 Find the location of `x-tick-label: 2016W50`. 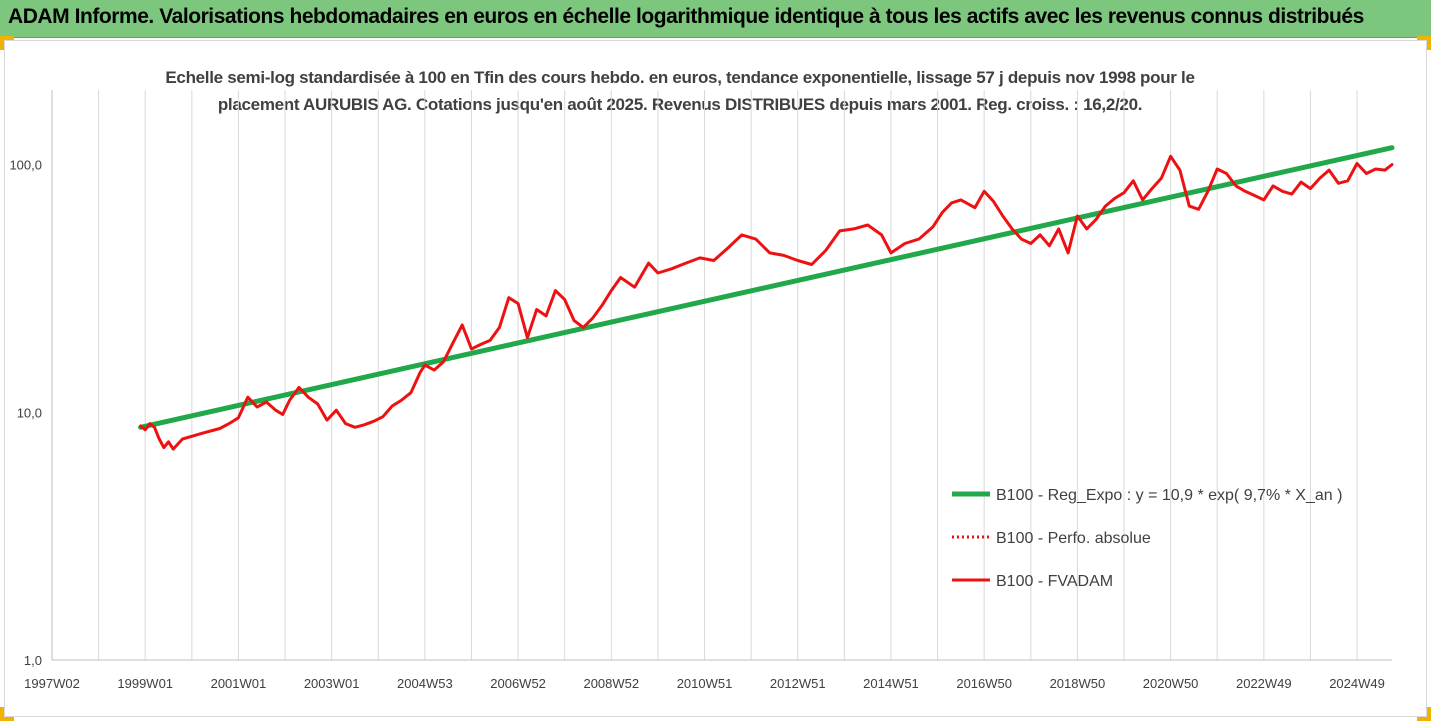

x-tick-label: 2016W50 is located at coordinates (984, 683).